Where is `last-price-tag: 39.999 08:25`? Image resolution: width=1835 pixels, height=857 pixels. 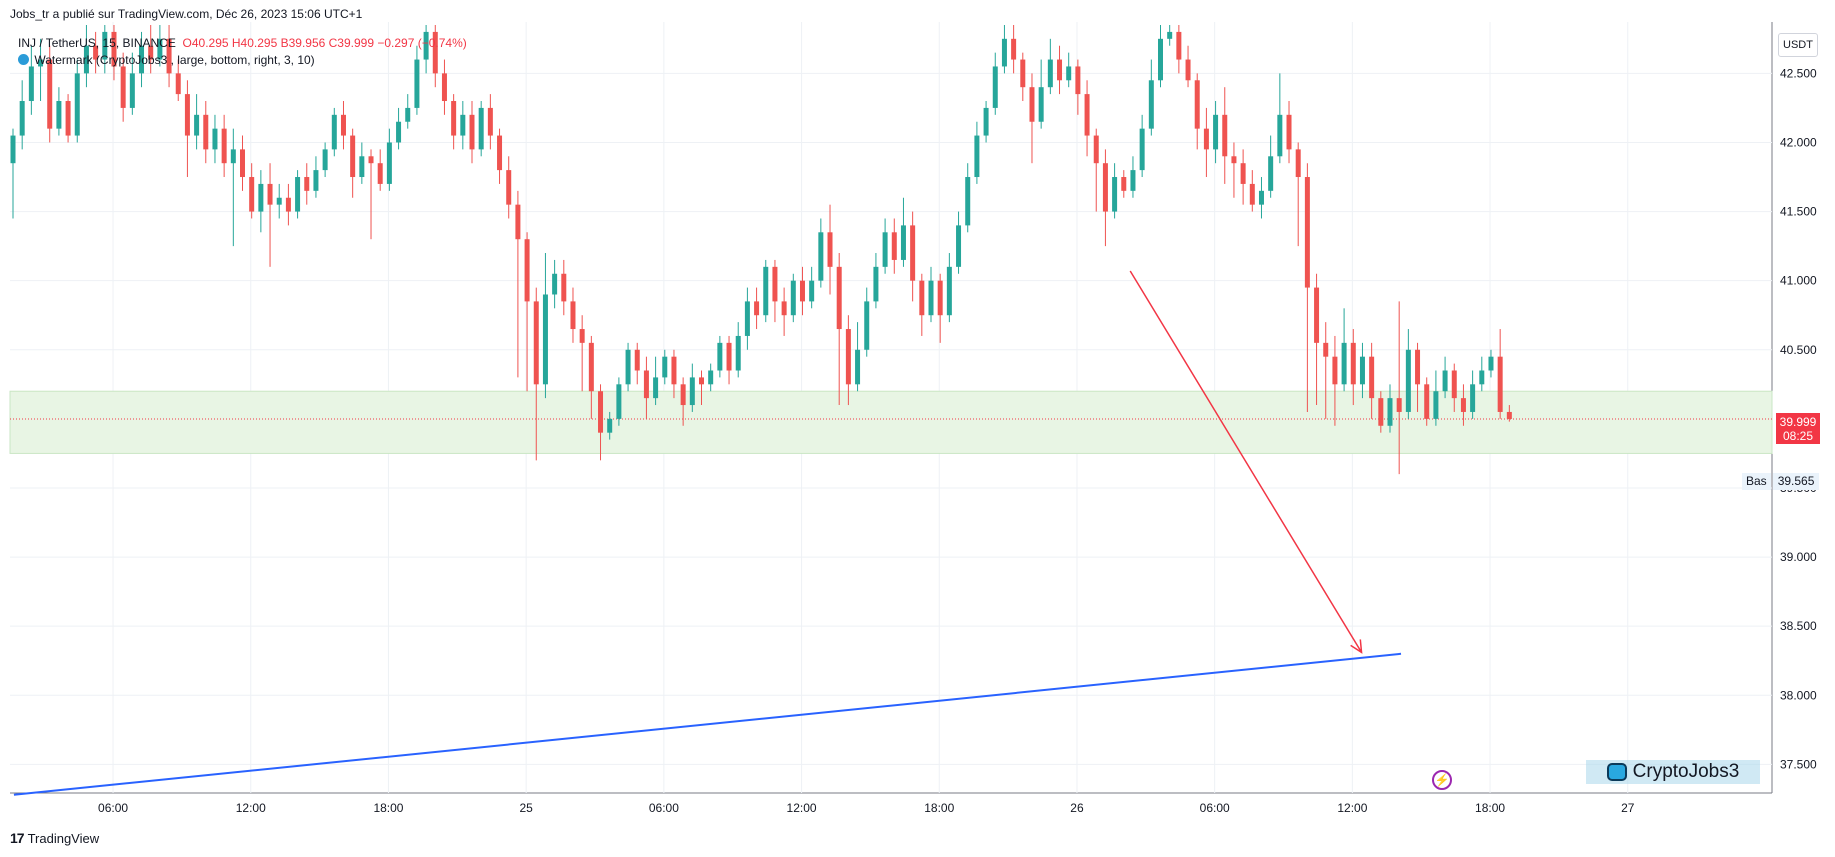 last-price-tag: 39.999 08:25 is located at coordinates (1798, 428).